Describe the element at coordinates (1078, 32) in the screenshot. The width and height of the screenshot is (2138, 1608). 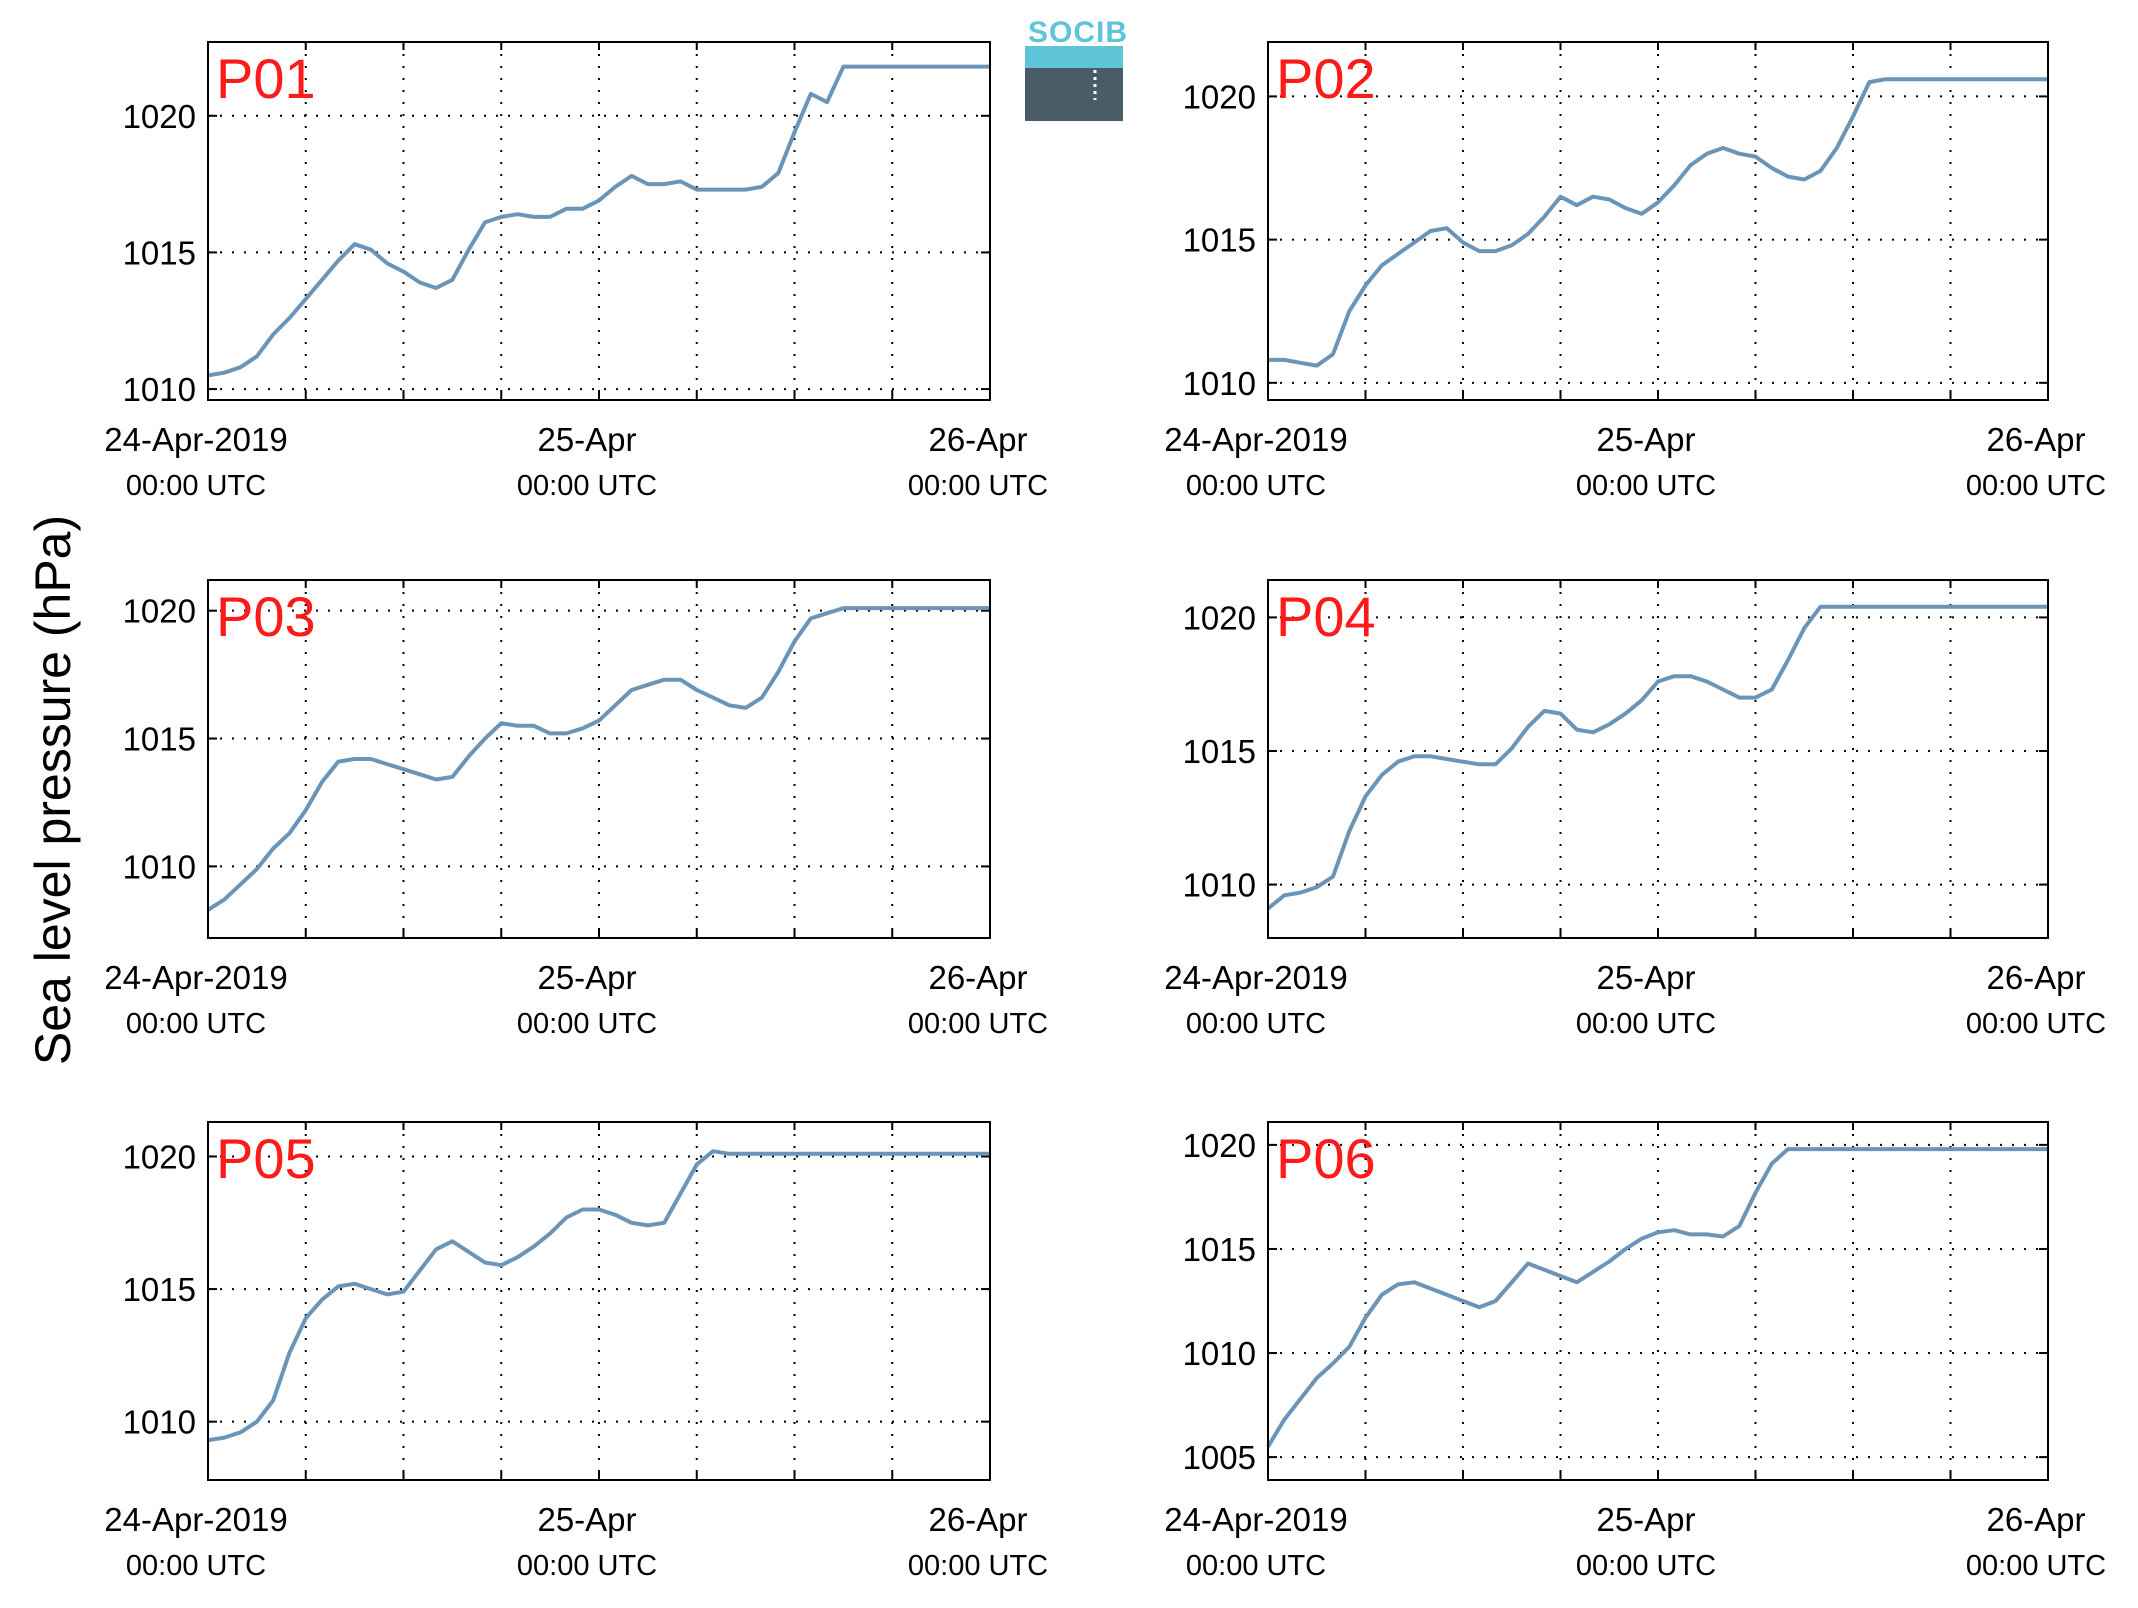
I see `logo-text: SOCIB` at that location.